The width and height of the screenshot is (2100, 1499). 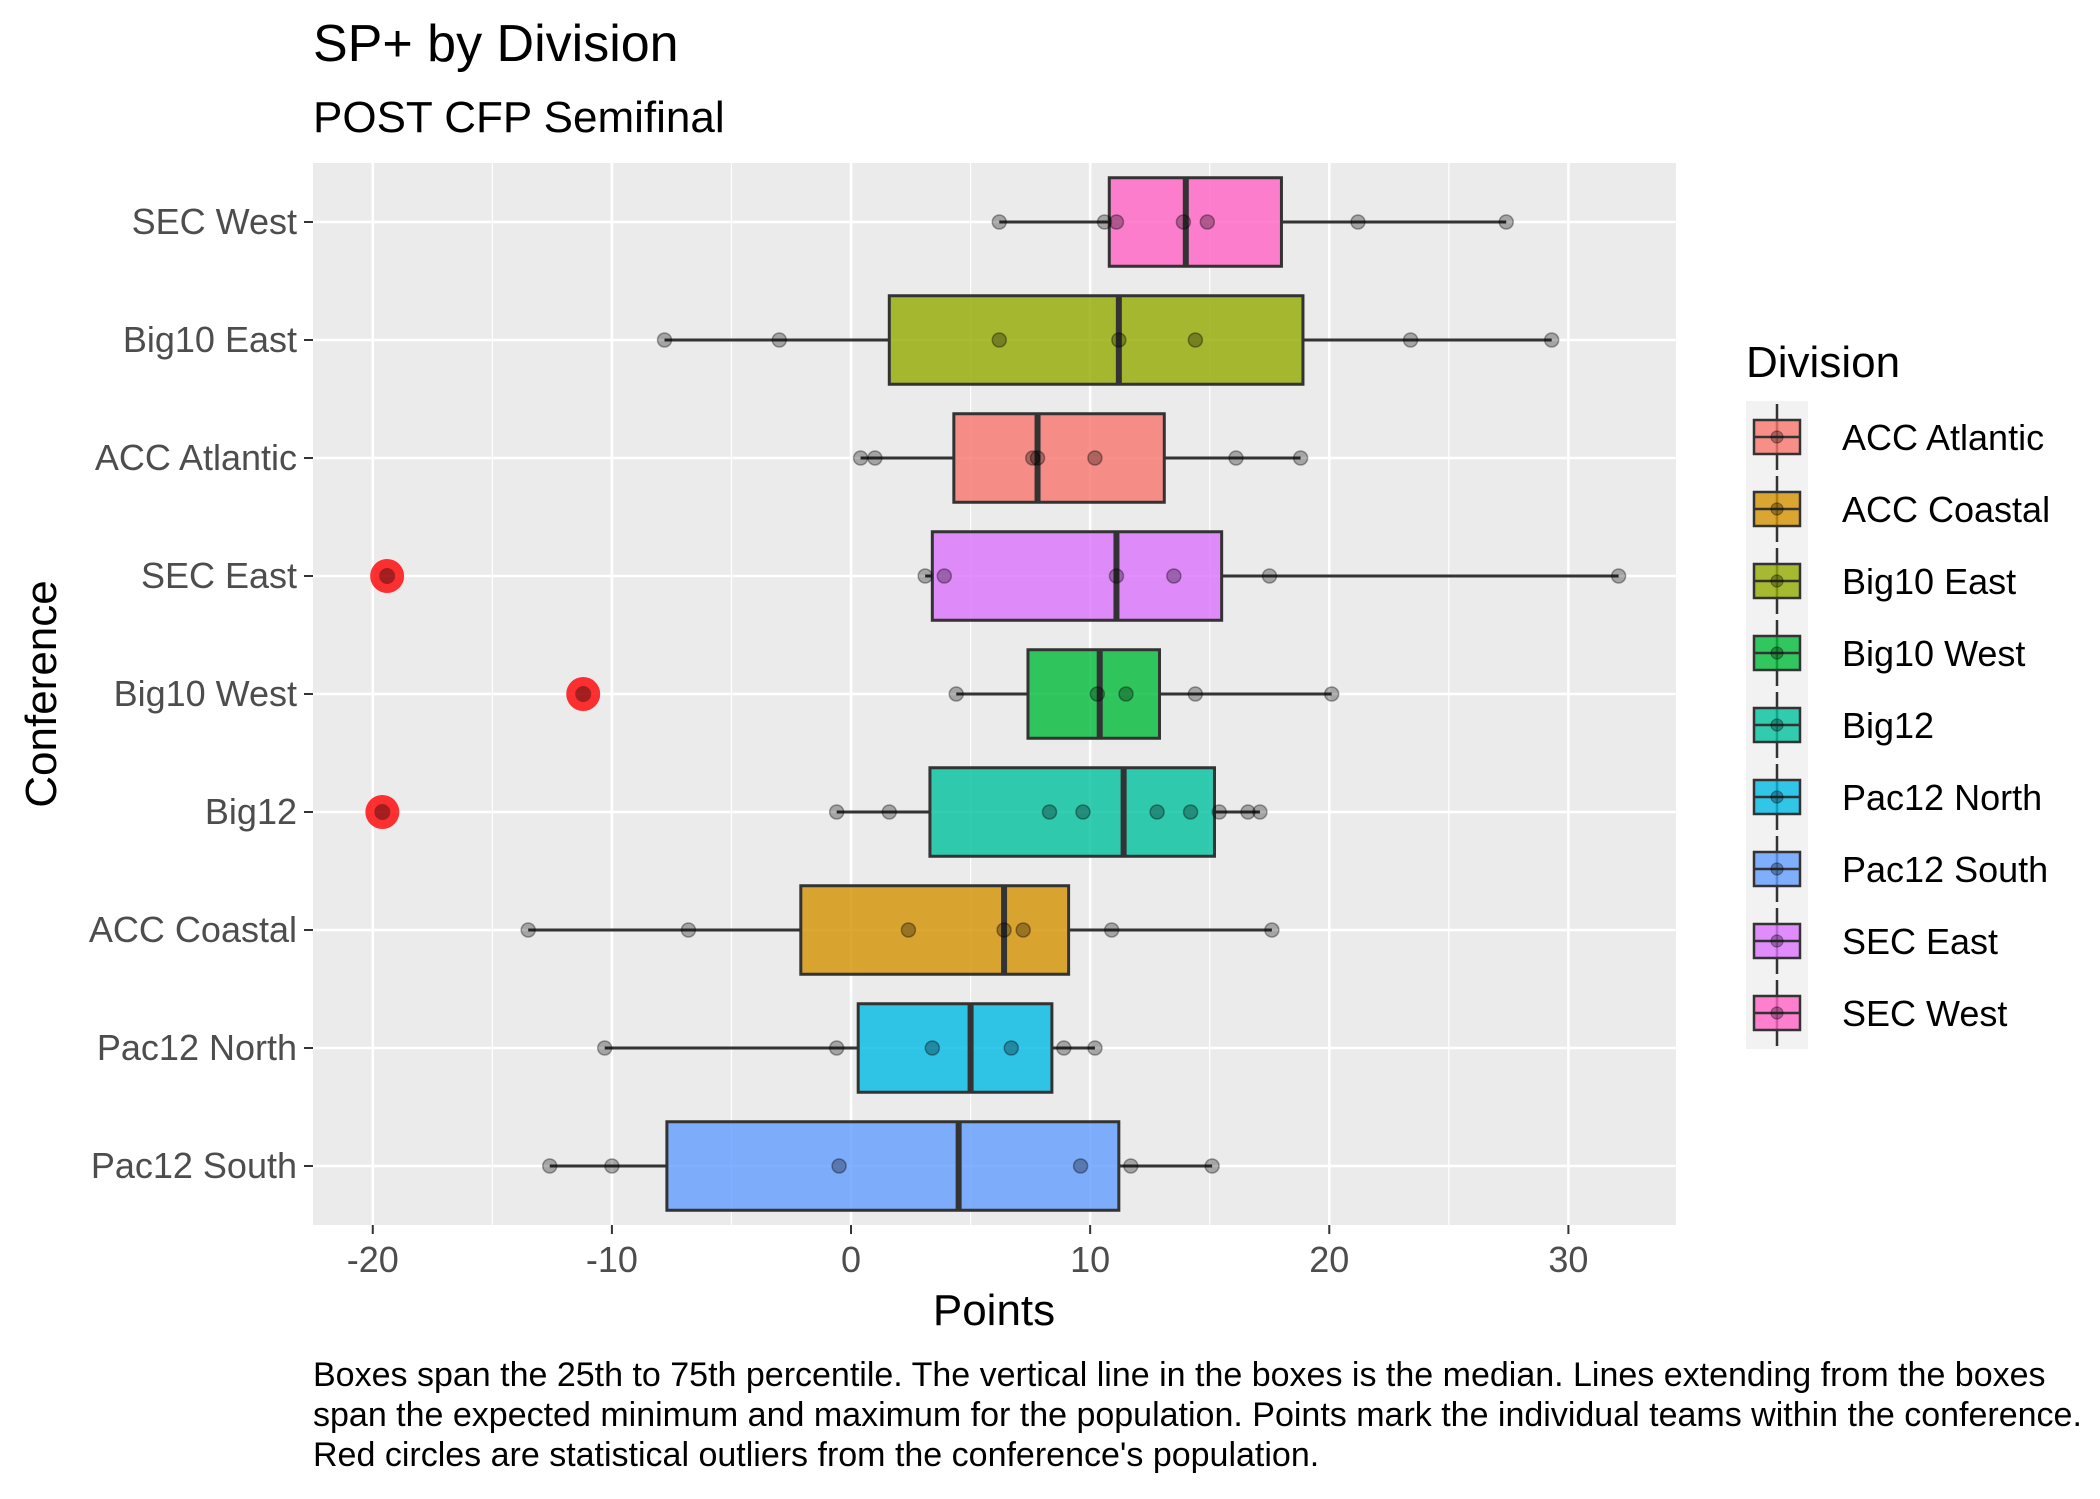 What do you see at coordinates (1942, 797) in the screenshot?
I see `legend-label: Pac12 North` at bounding box center [1942, 797].